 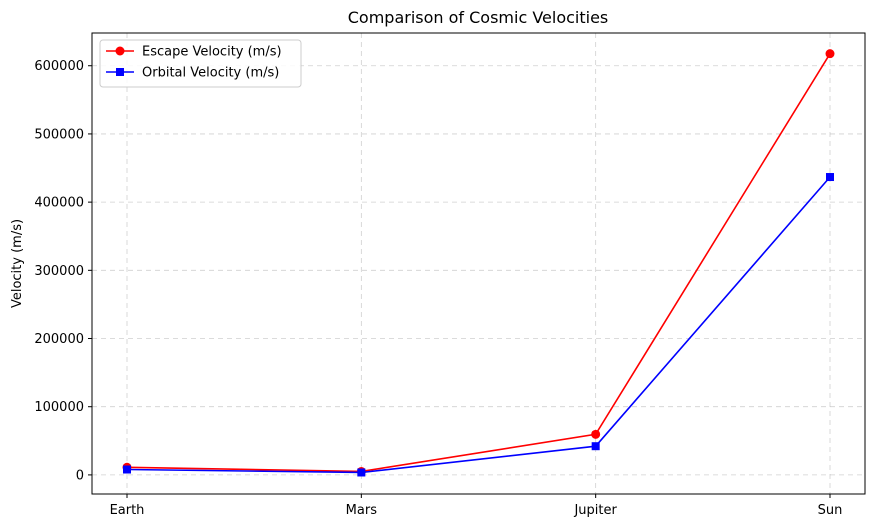 I want to click on y-tick-label: 500000, so click(x=59, y=134).